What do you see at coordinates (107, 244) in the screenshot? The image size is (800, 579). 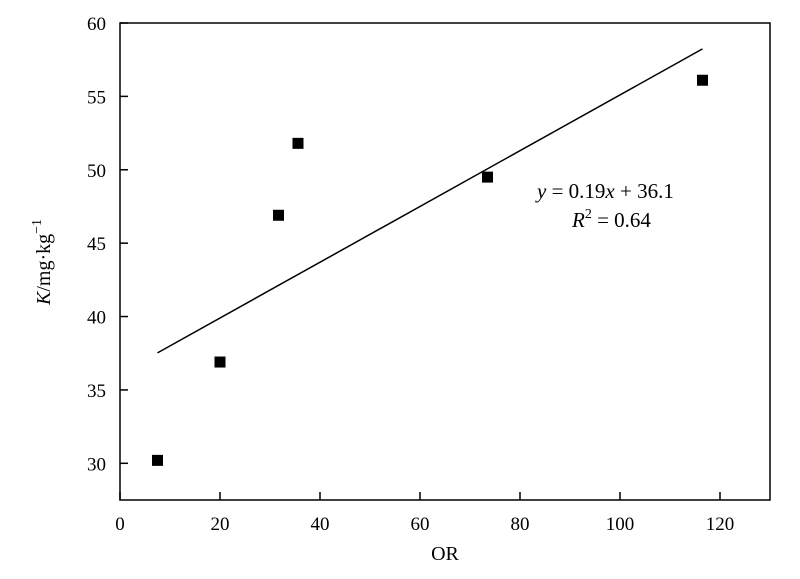 I see `y-axis-ticks: 30 35 40 45 50 55 60` at bounding box center [107, 244].